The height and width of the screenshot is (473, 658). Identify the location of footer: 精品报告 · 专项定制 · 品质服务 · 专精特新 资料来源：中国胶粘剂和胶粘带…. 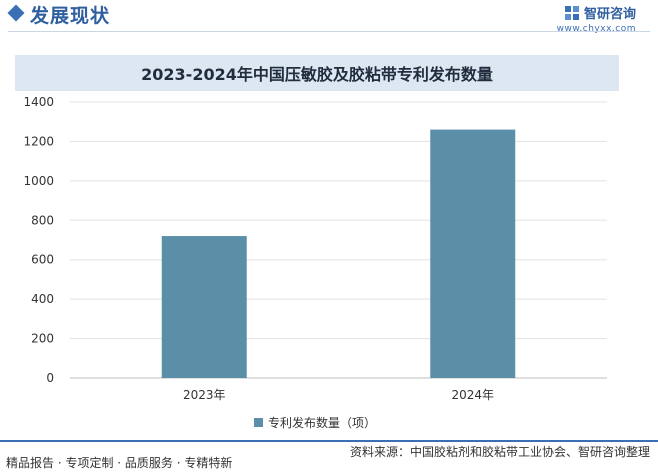
(329, 456).